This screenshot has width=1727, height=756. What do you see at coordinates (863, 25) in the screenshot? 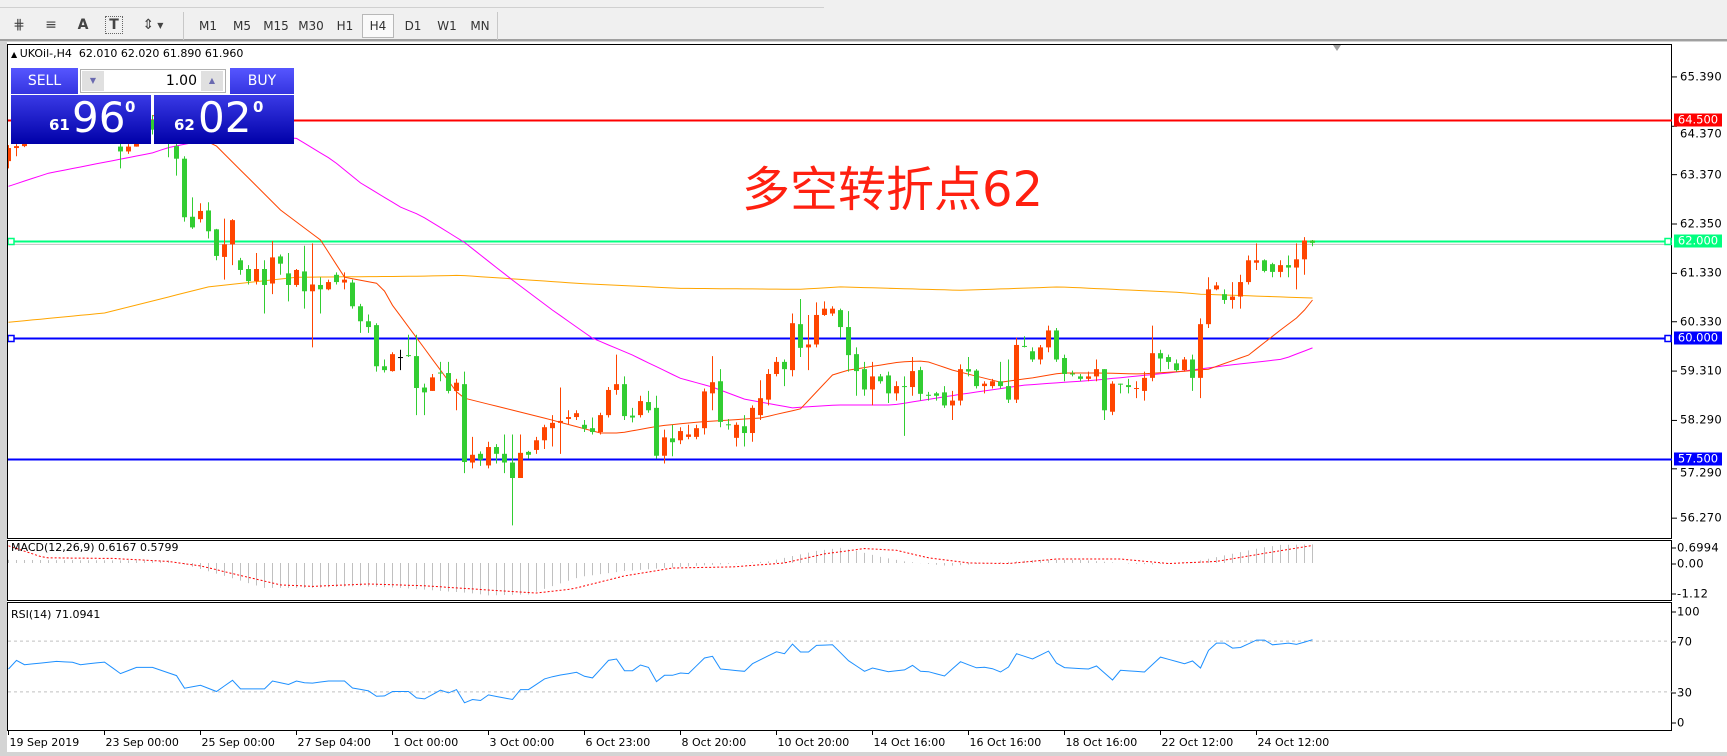
I see `drawing-timeframe-toolbar: ⋕ ≡ A T ⇕ ▼ M1 M5 M15 M30 H1 H4 D1 W1 MN` at bounding box center [863, 25].